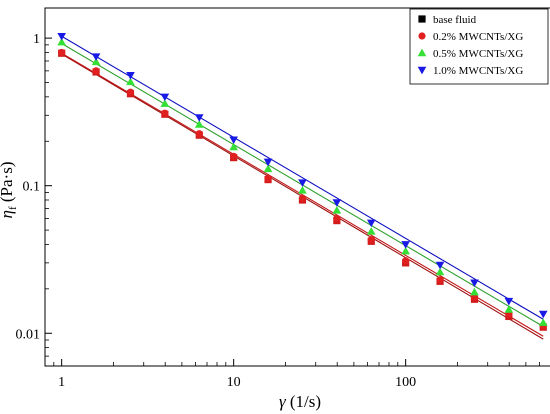 This screenshot has width=550, height=414. I want to click on legend-label-0-2: 0.2% MWCNTs/XG, so click(478, 37).